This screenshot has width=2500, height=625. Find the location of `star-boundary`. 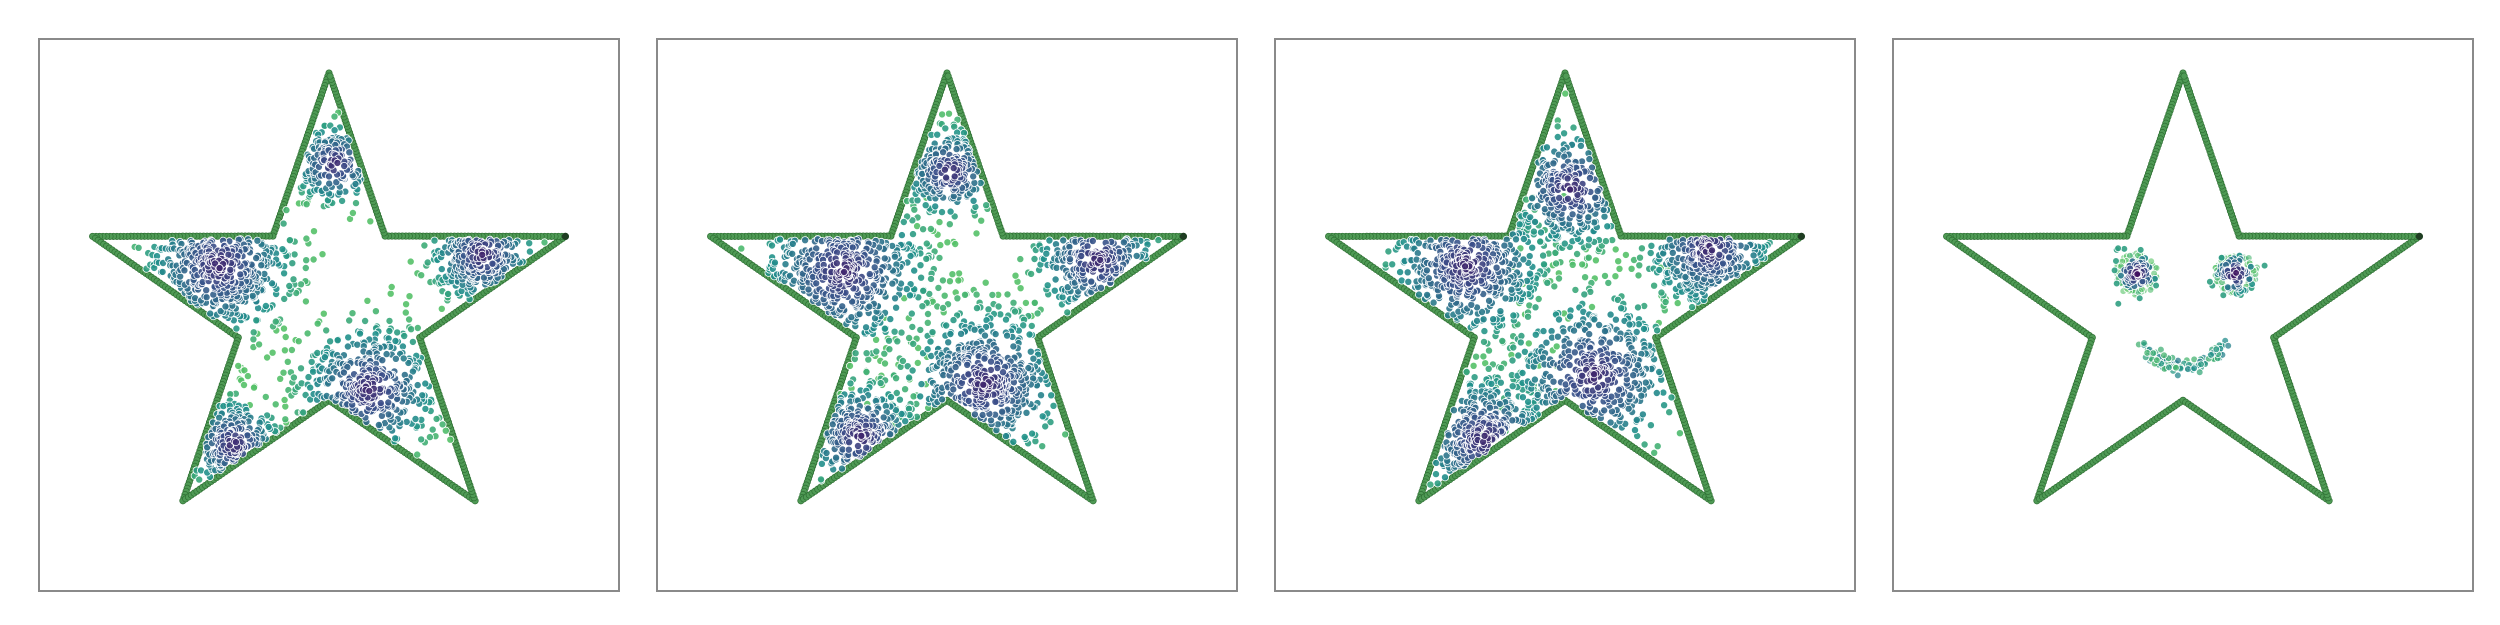

star-boundary is located at coordinates (947, 287).